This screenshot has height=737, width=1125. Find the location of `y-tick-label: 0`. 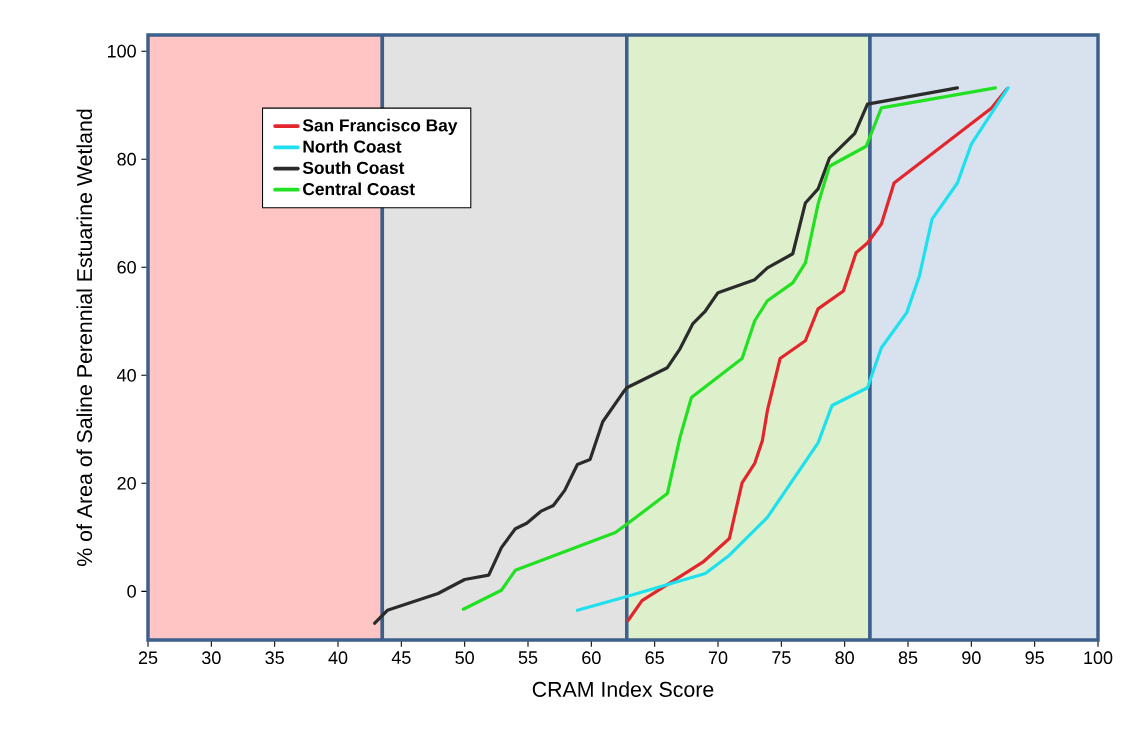

y-tick-label: 0 is located at coordinates (131, 591).